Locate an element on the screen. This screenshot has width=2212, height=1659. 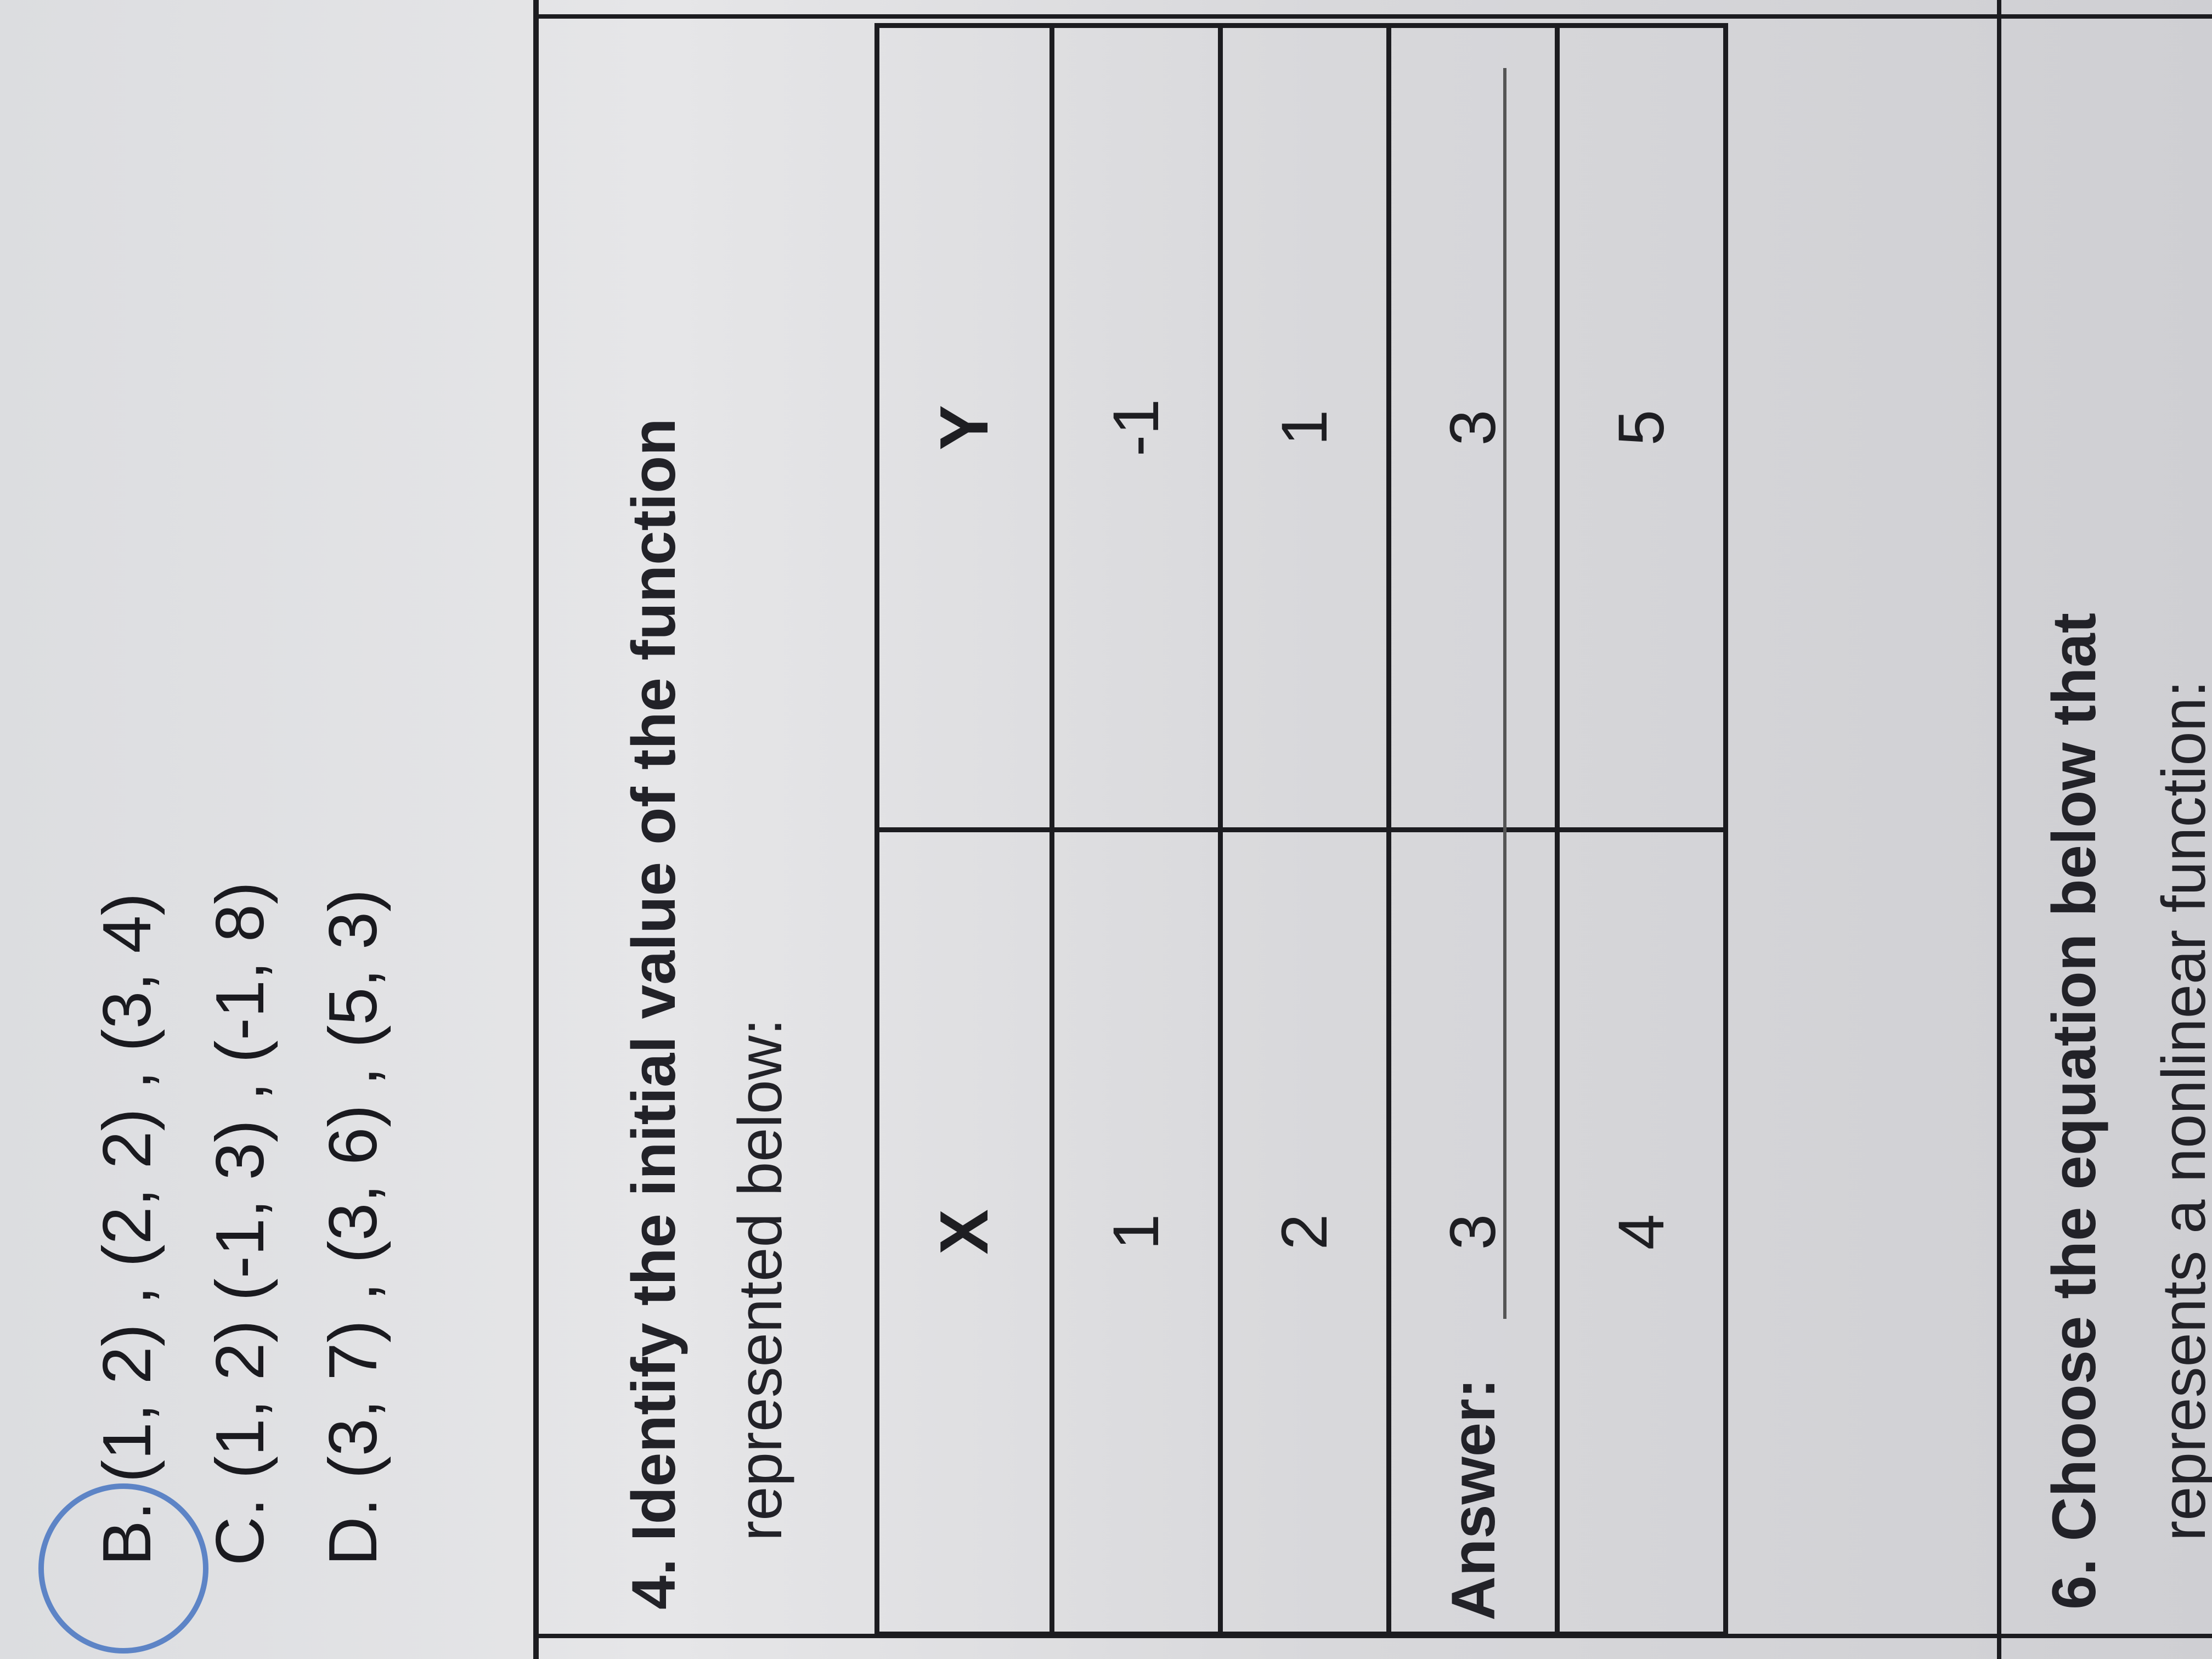
option-b: B. (1, 2) , (2, 2) , (3, 4) is located at coordinates (127, 1229).